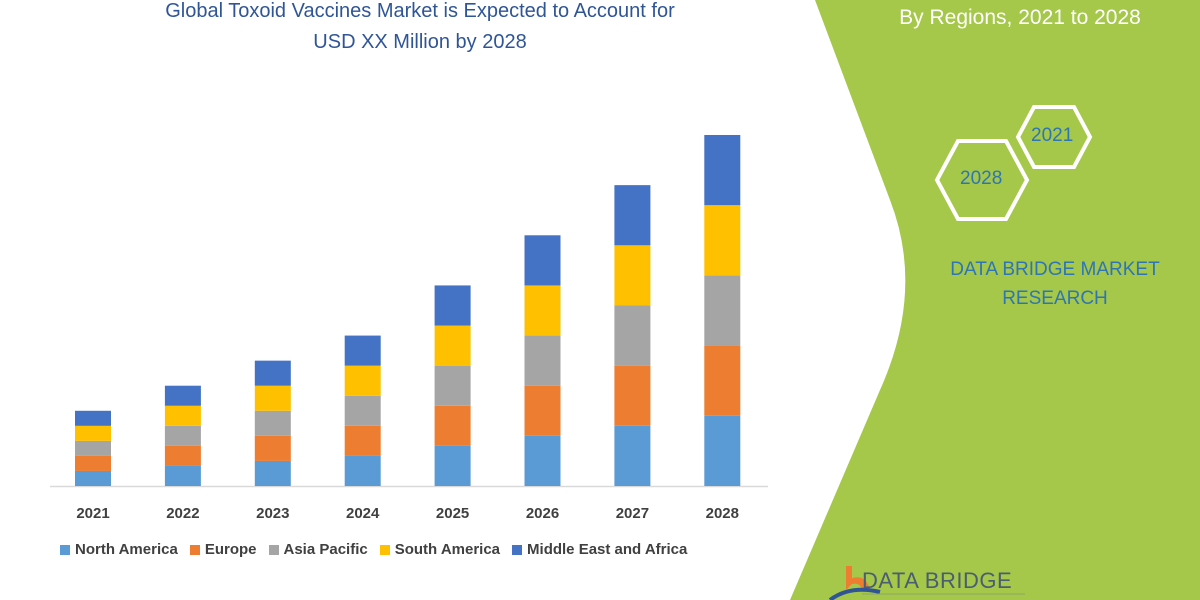 This screenshot has height=600, width=1200. What do you see at coordinates (272, 398) in the screenshot?
I see `bar-segment-2023-south-america` at bounding box center [272, 398].